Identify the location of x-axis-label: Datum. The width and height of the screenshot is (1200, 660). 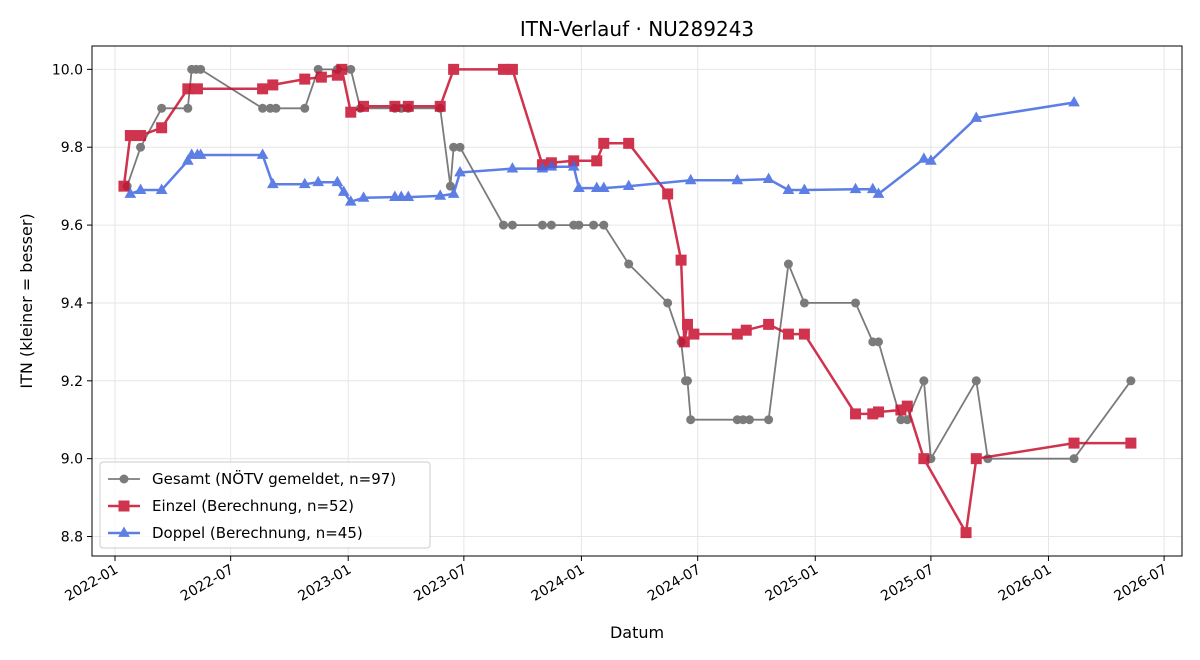
(637, 632).